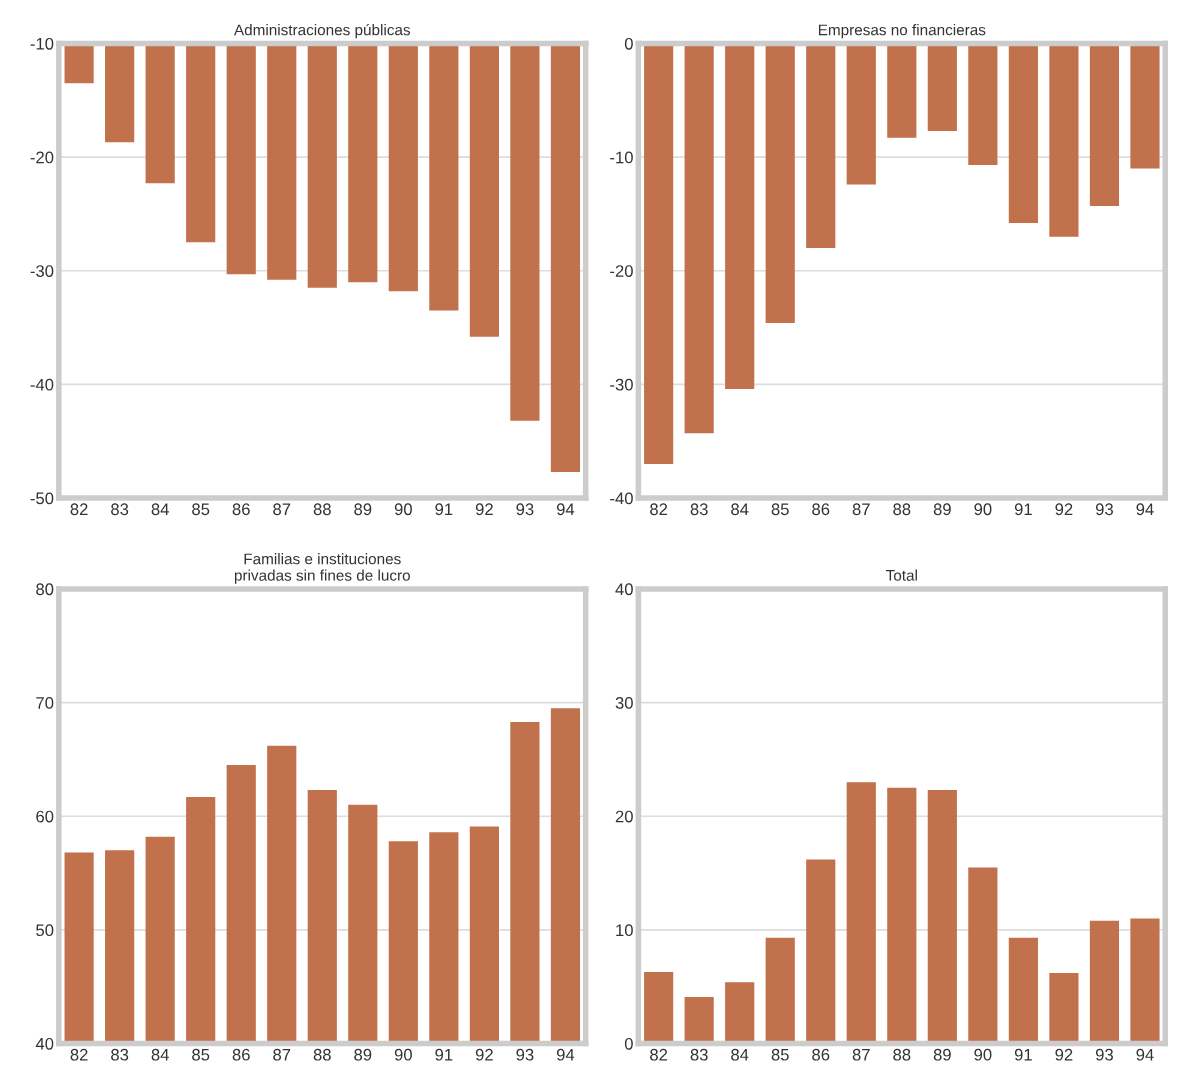  I want to click on chart-title: Empresas no financieras, so click(902, 31).